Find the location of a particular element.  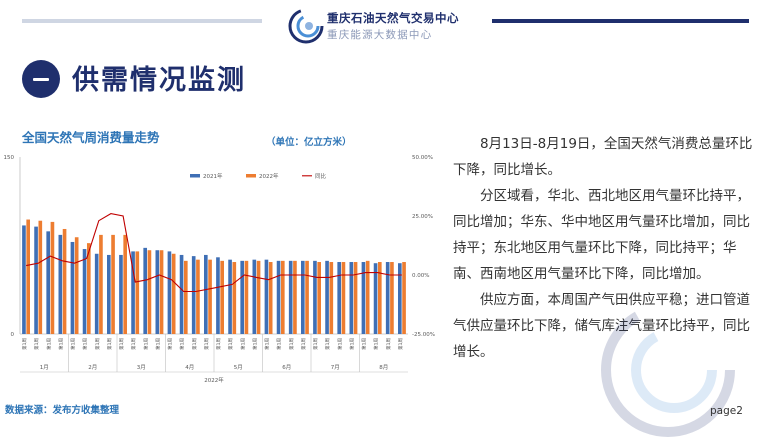

legend-label: 同比 is located at coordinates (321, 176).